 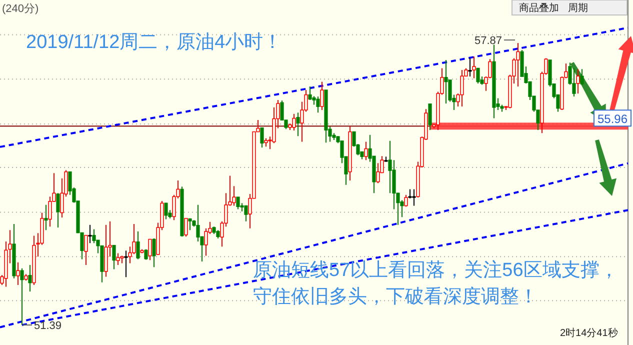 What do you see at coordinates (48, 326) in the screenshot?
I see `annotation: 51.39` at bounding box center [48, 326].